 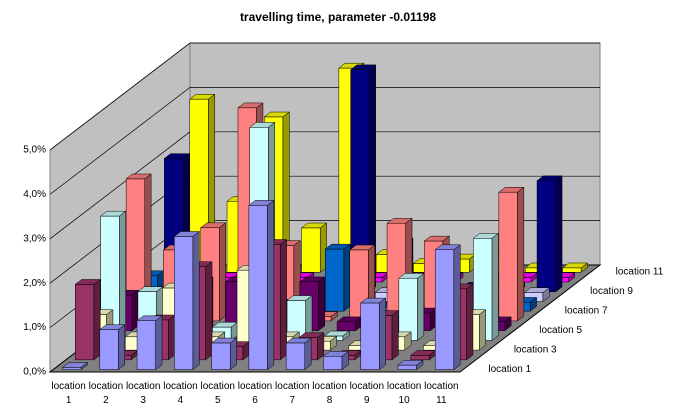 I want to click on depth-label: location 7, so click(x=586, y=310).